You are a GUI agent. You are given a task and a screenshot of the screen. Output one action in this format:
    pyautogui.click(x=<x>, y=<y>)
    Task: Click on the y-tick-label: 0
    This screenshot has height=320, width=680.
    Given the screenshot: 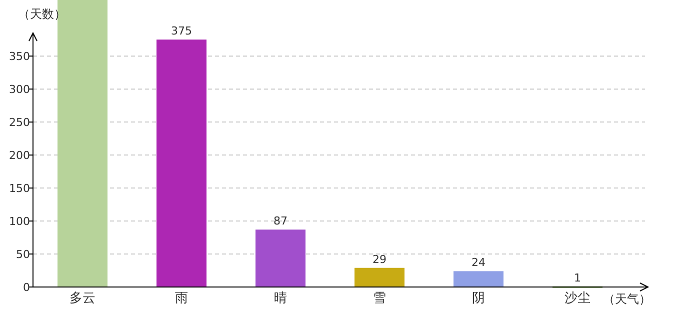 What is the action you would take?
    pyautogui.click(x=26, y=287)
    